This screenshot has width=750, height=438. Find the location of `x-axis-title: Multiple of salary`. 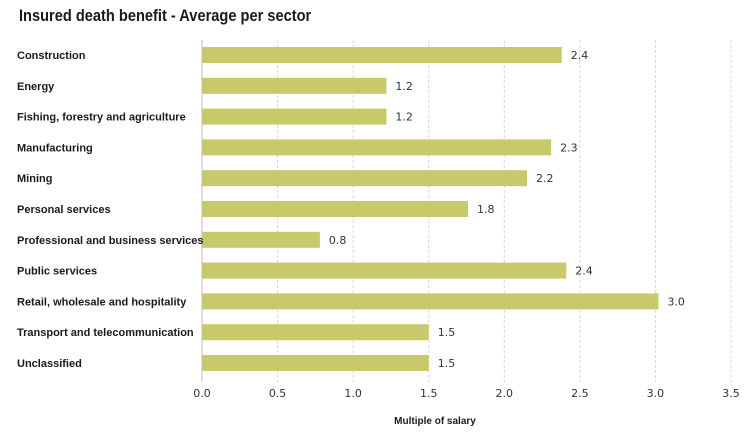

x-axis-title: Multiple of salary is located at coordinates (435, 421).